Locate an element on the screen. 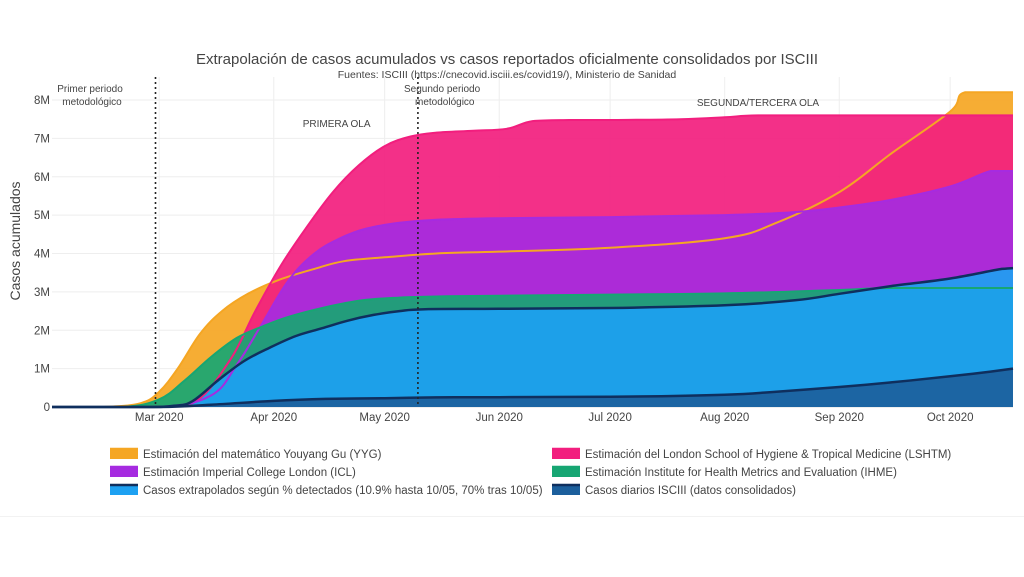  method-period-label: Segundo periodo is located at coordinates (442, 89).